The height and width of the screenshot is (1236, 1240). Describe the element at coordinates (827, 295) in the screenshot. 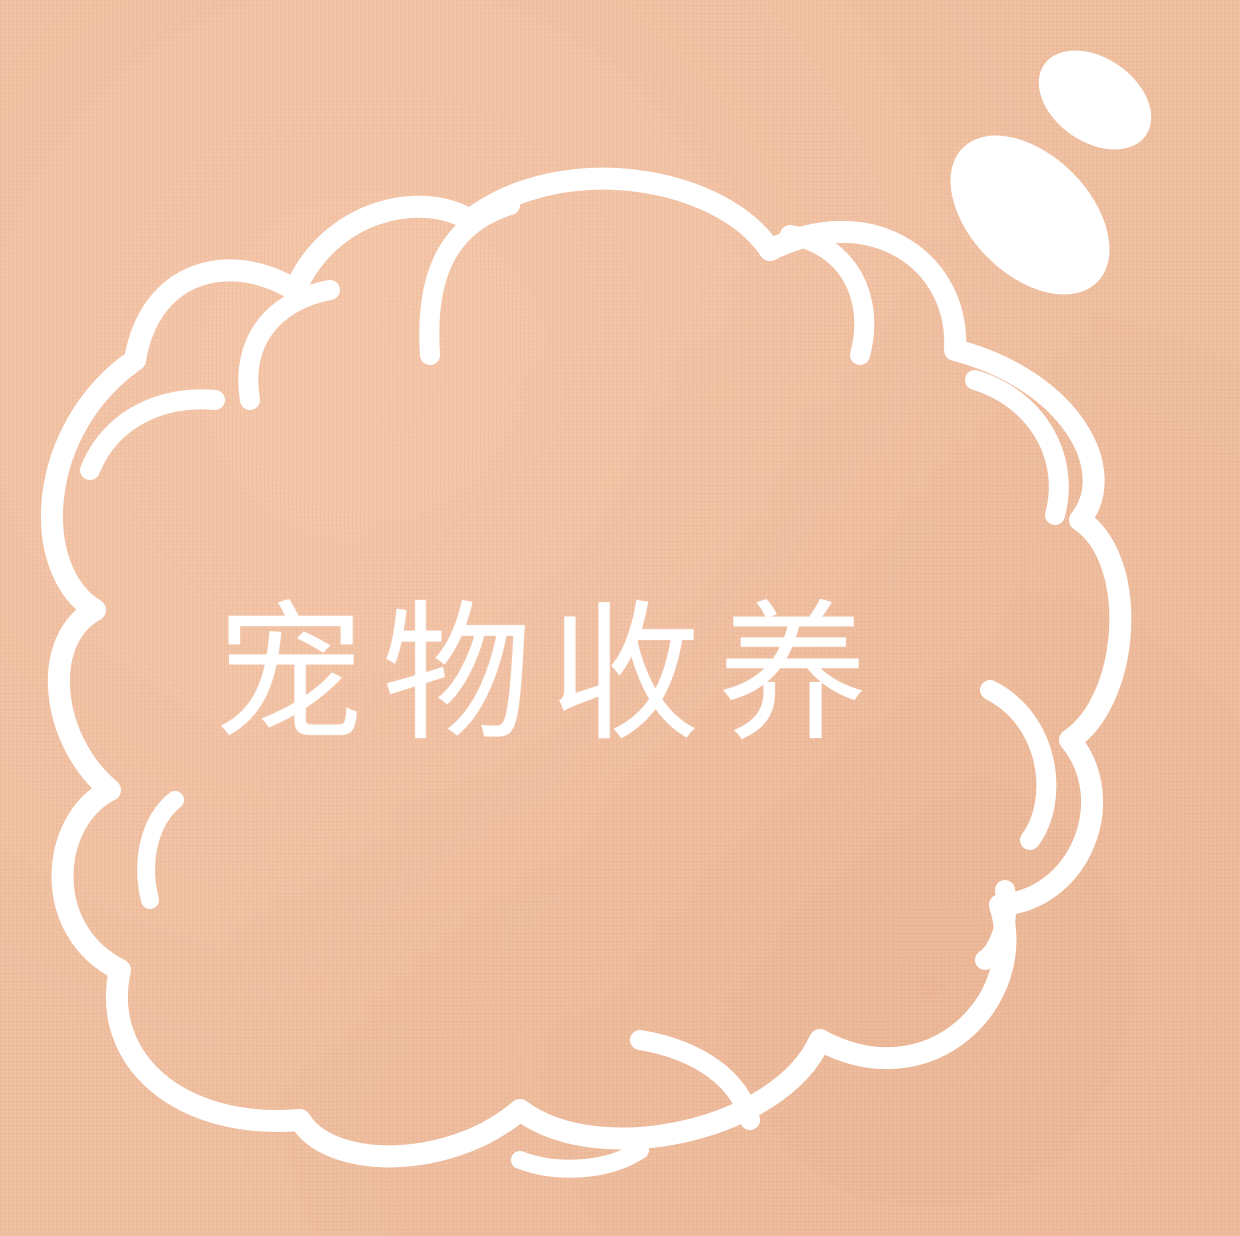

I see `cloud-highlight-top-right` at that location.